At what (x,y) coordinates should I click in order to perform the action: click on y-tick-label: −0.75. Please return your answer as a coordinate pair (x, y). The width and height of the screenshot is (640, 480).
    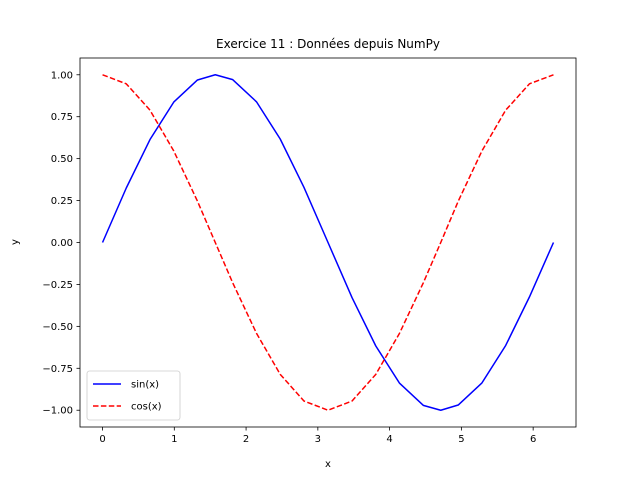
    Looking at the image, I should click on (57, 369).